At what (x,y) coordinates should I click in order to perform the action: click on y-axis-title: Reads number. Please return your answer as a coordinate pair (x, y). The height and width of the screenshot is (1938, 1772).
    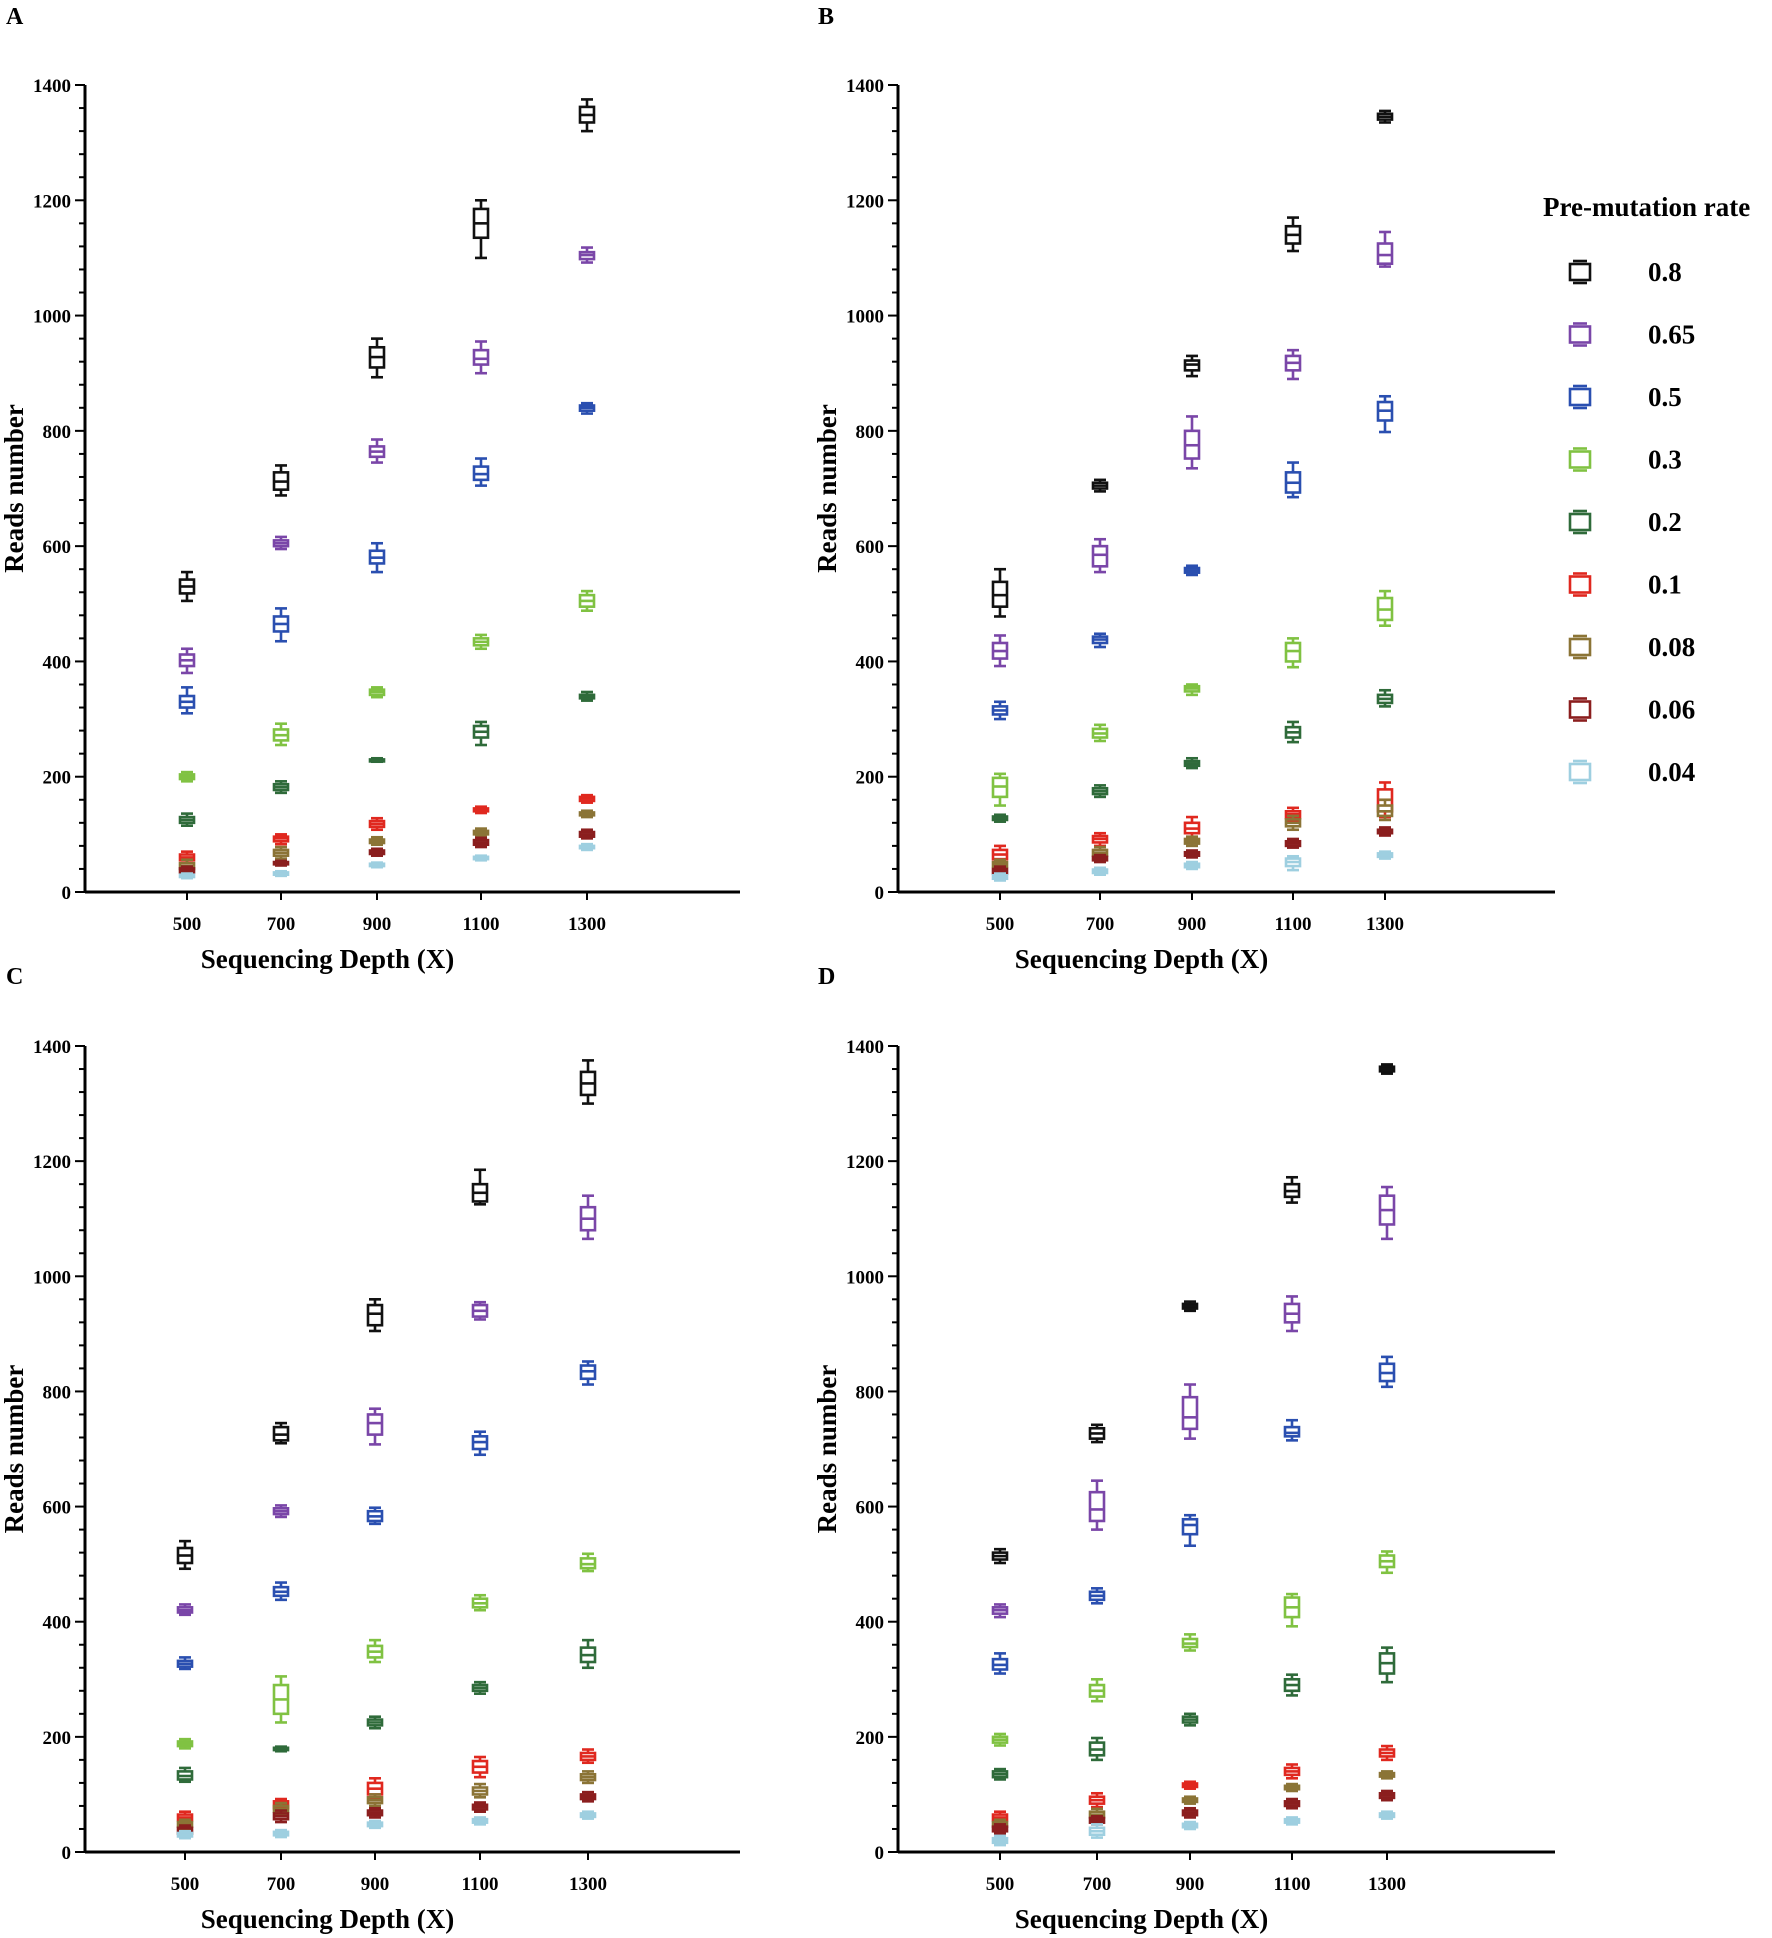
    Looking at the image, I should click on (827, 1449).